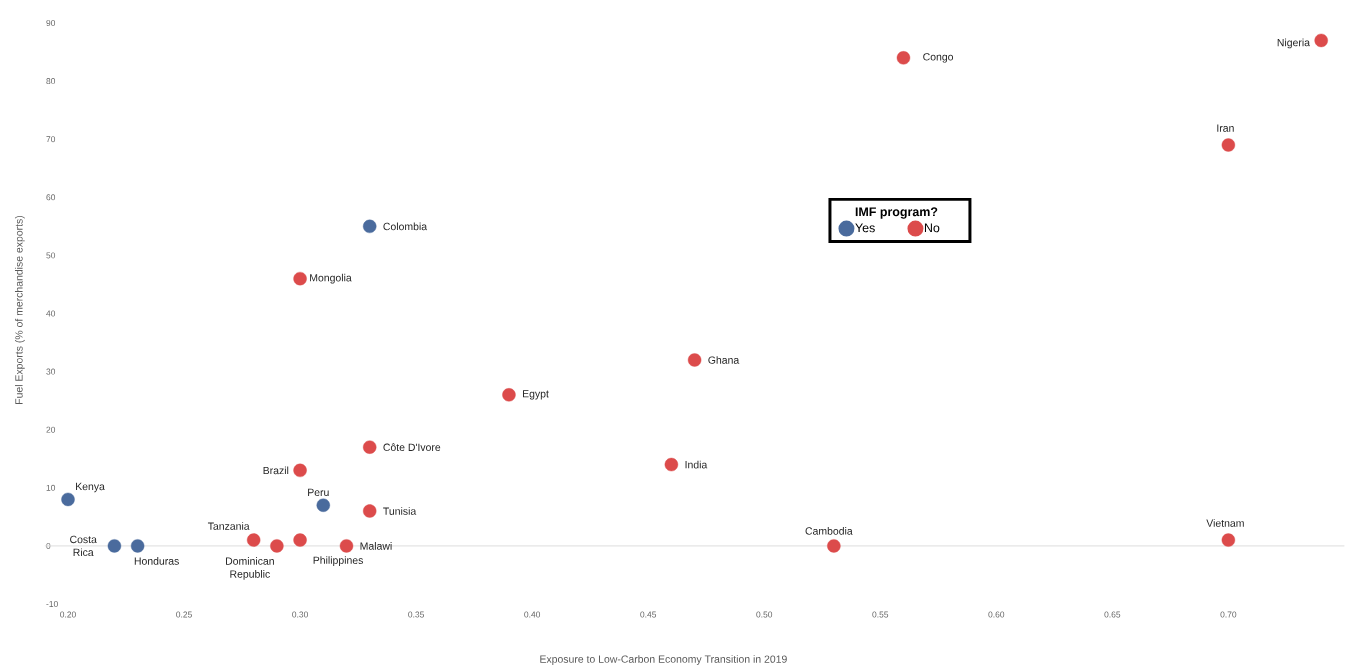 This screenshot has height=669, width=1346. Describe the element at coordinates (68, 614) in the screenshot. I see `x-tick-label: 0.20` at that location.